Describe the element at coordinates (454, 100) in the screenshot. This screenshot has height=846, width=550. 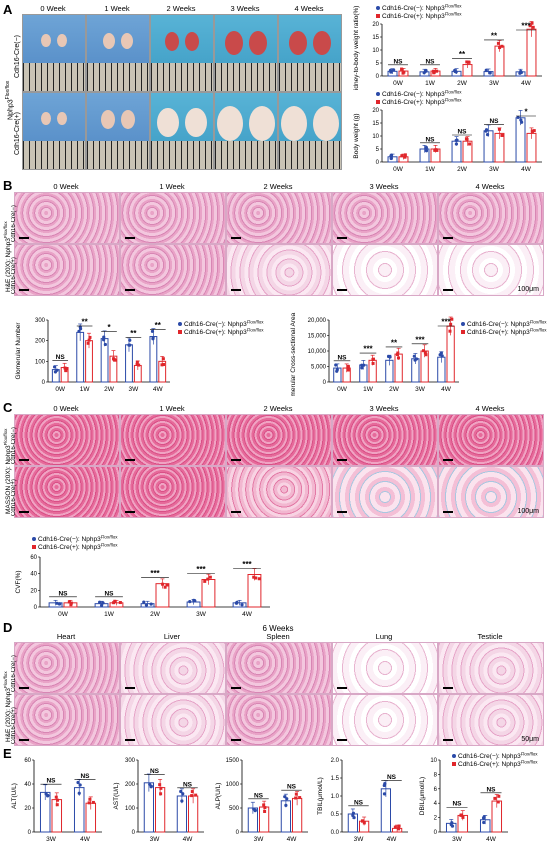
I see `legend-sup: Flox/flox` at that location.